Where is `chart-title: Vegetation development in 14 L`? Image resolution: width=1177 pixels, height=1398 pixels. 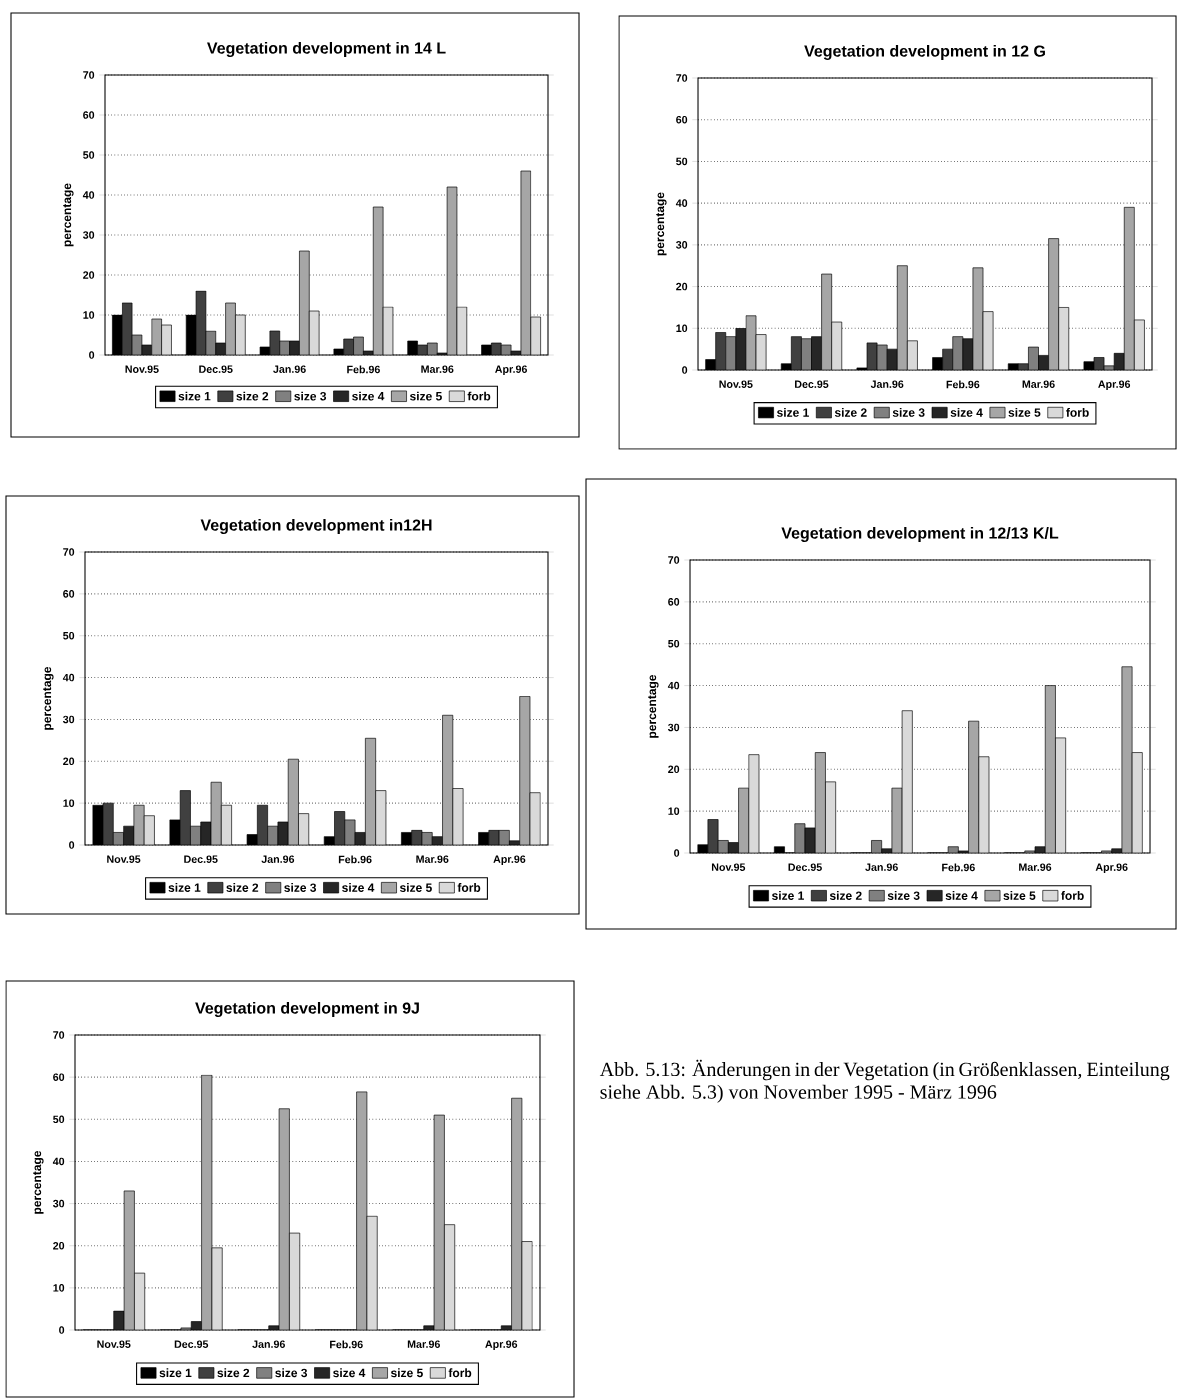 chart-title: Vegetation development in 14 L is located at coordinates (326, 49).